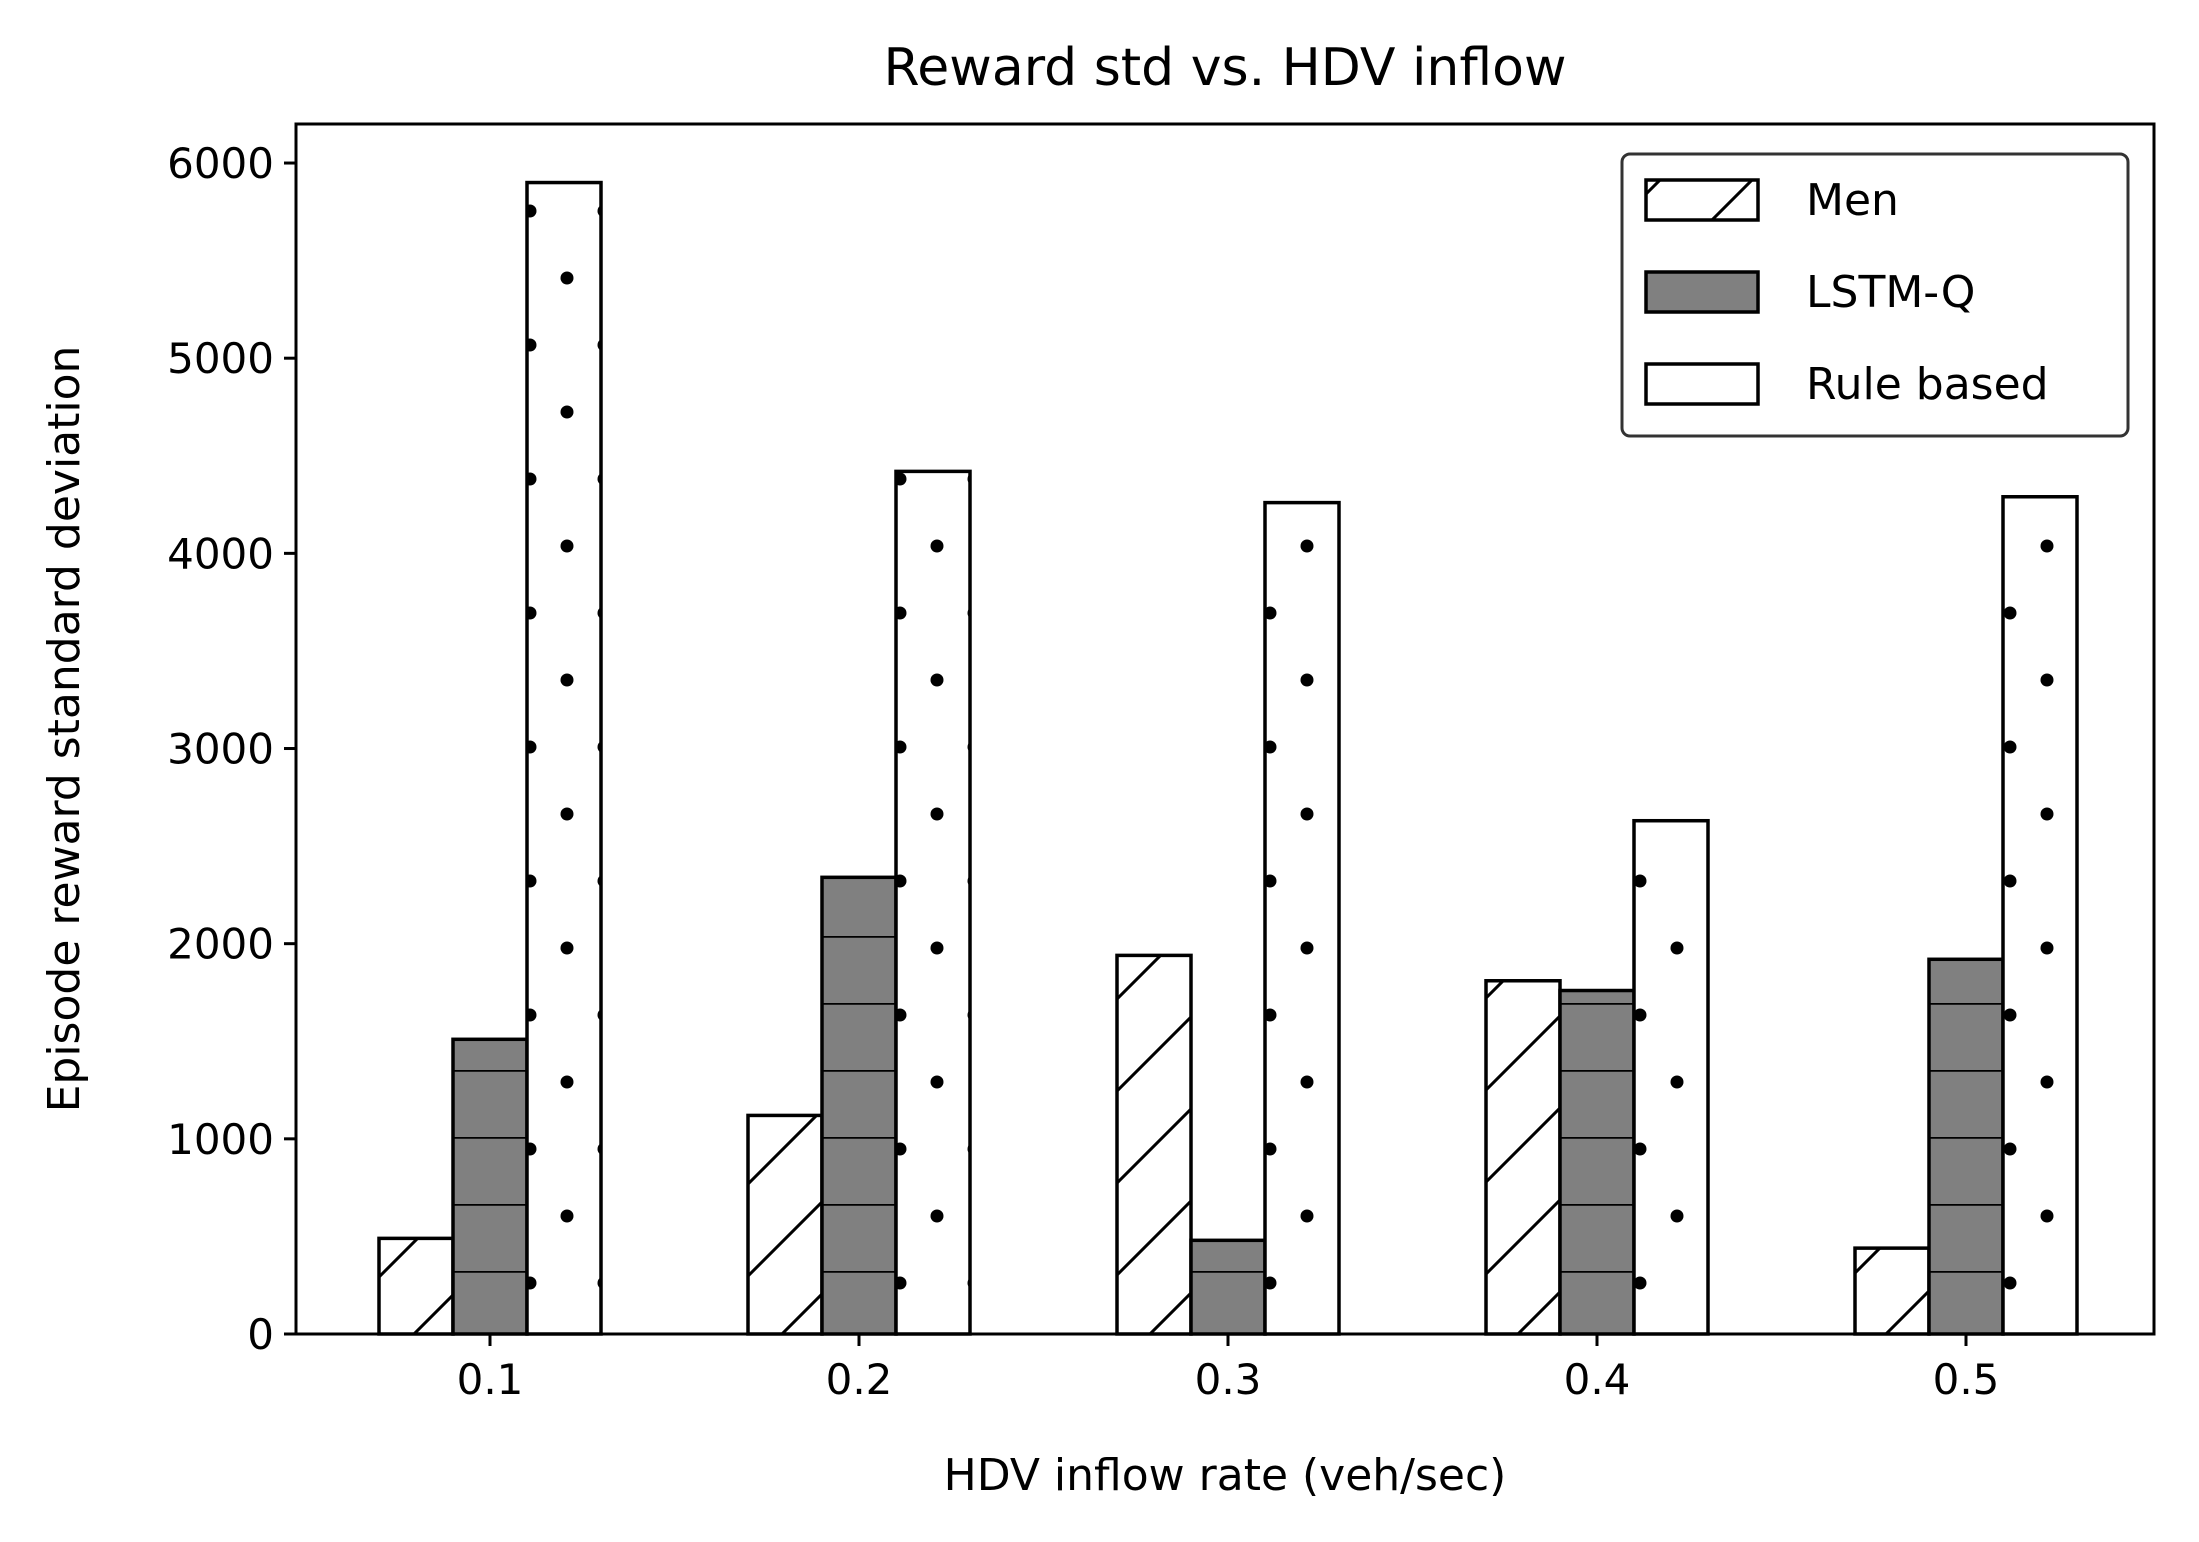 The height and width of the screenshot is (1542, 2199). What do you see at coordinates (933, 902) in the screenshot?
I see `bar-rule-based-0.2` at bounding box center [933, 902].